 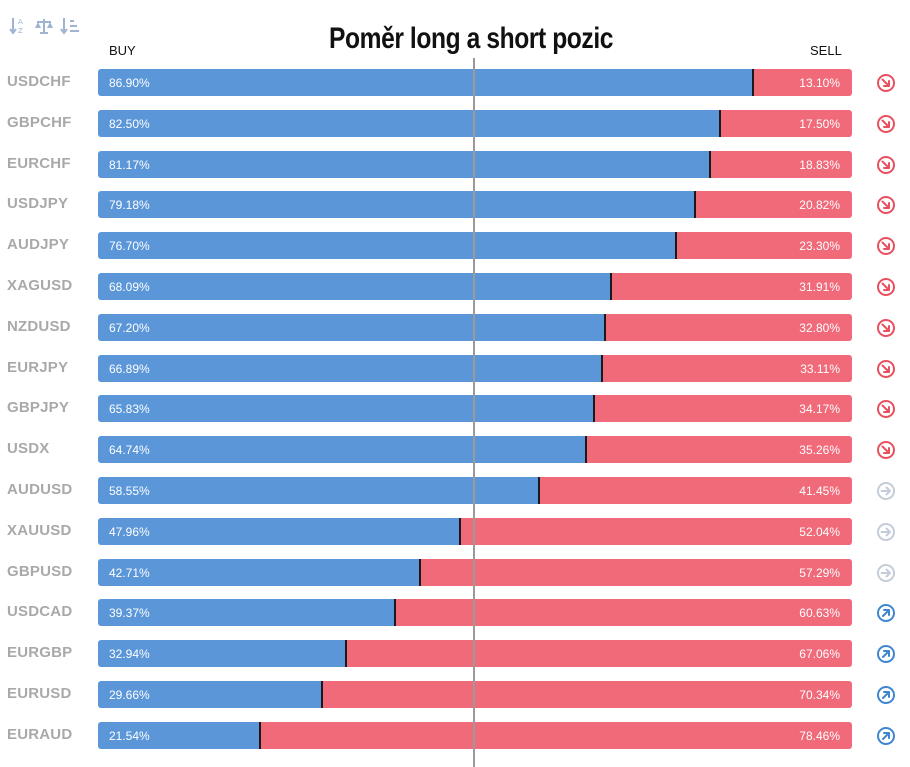 I want to click on balance-icon, so click(x=44, y=26).